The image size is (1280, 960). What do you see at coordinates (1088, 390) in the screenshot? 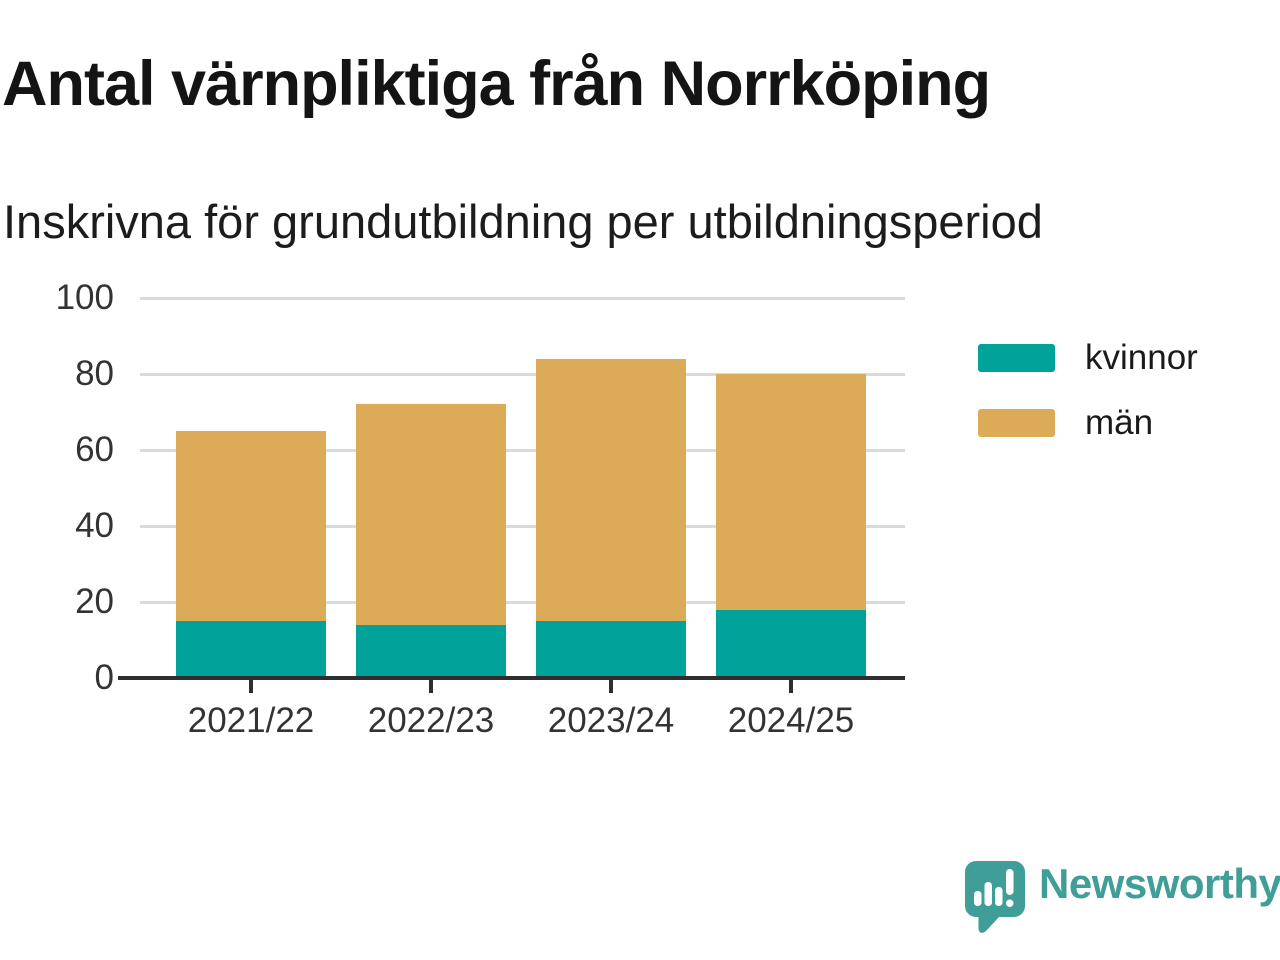
I see `legend: kvinnor män` at bounding box center [1088, 390].